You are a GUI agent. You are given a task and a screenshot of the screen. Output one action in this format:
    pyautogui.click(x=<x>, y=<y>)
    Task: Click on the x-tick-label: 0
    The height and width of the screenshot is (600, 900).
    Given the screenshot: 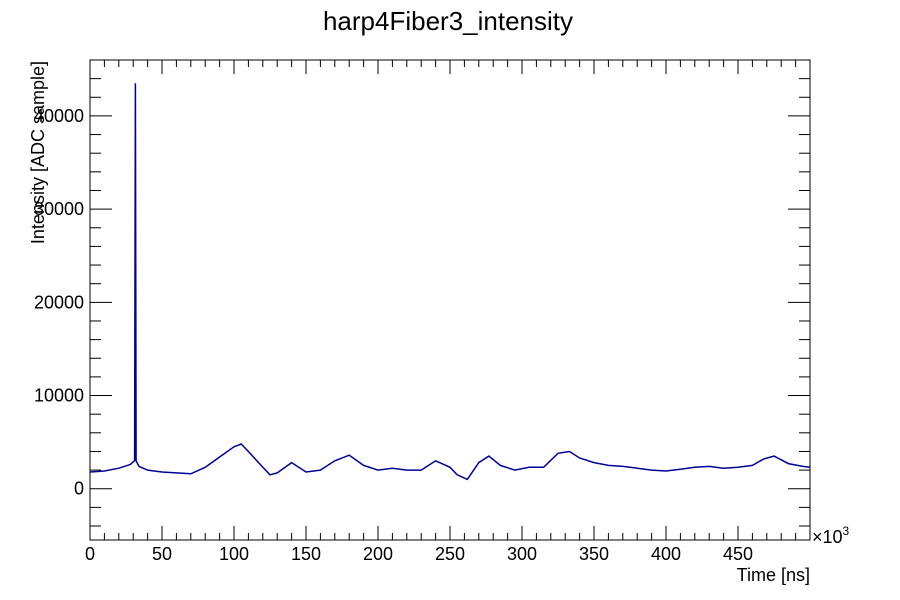 What is the action you would take?
    pyautogui.click(x=90, y=554)
    